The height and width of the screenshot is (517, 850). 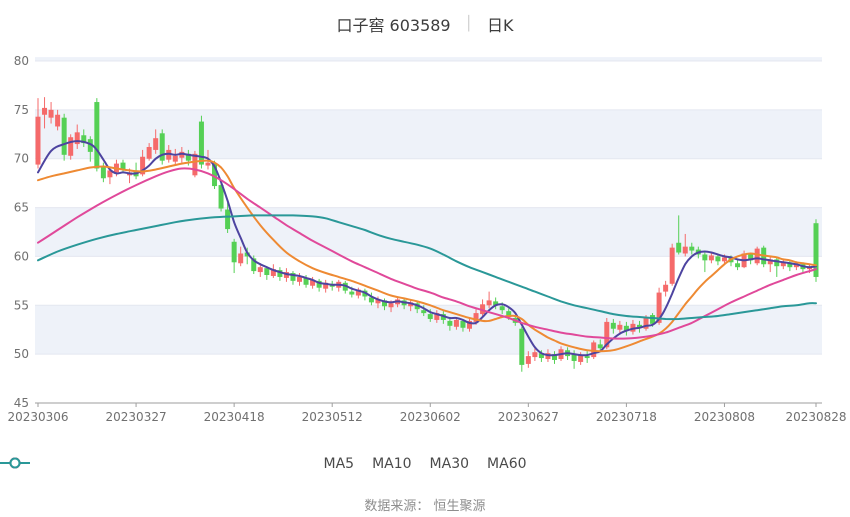 What do you see at coordinates (339, 464) in the screenshot?
I see `legend-label: MA5` at bounding box center [339, 464].